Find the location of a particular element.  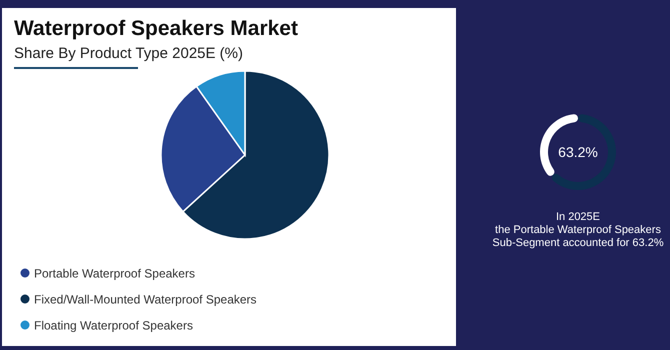

text: In 2025E is located at coordinates (578, 217).